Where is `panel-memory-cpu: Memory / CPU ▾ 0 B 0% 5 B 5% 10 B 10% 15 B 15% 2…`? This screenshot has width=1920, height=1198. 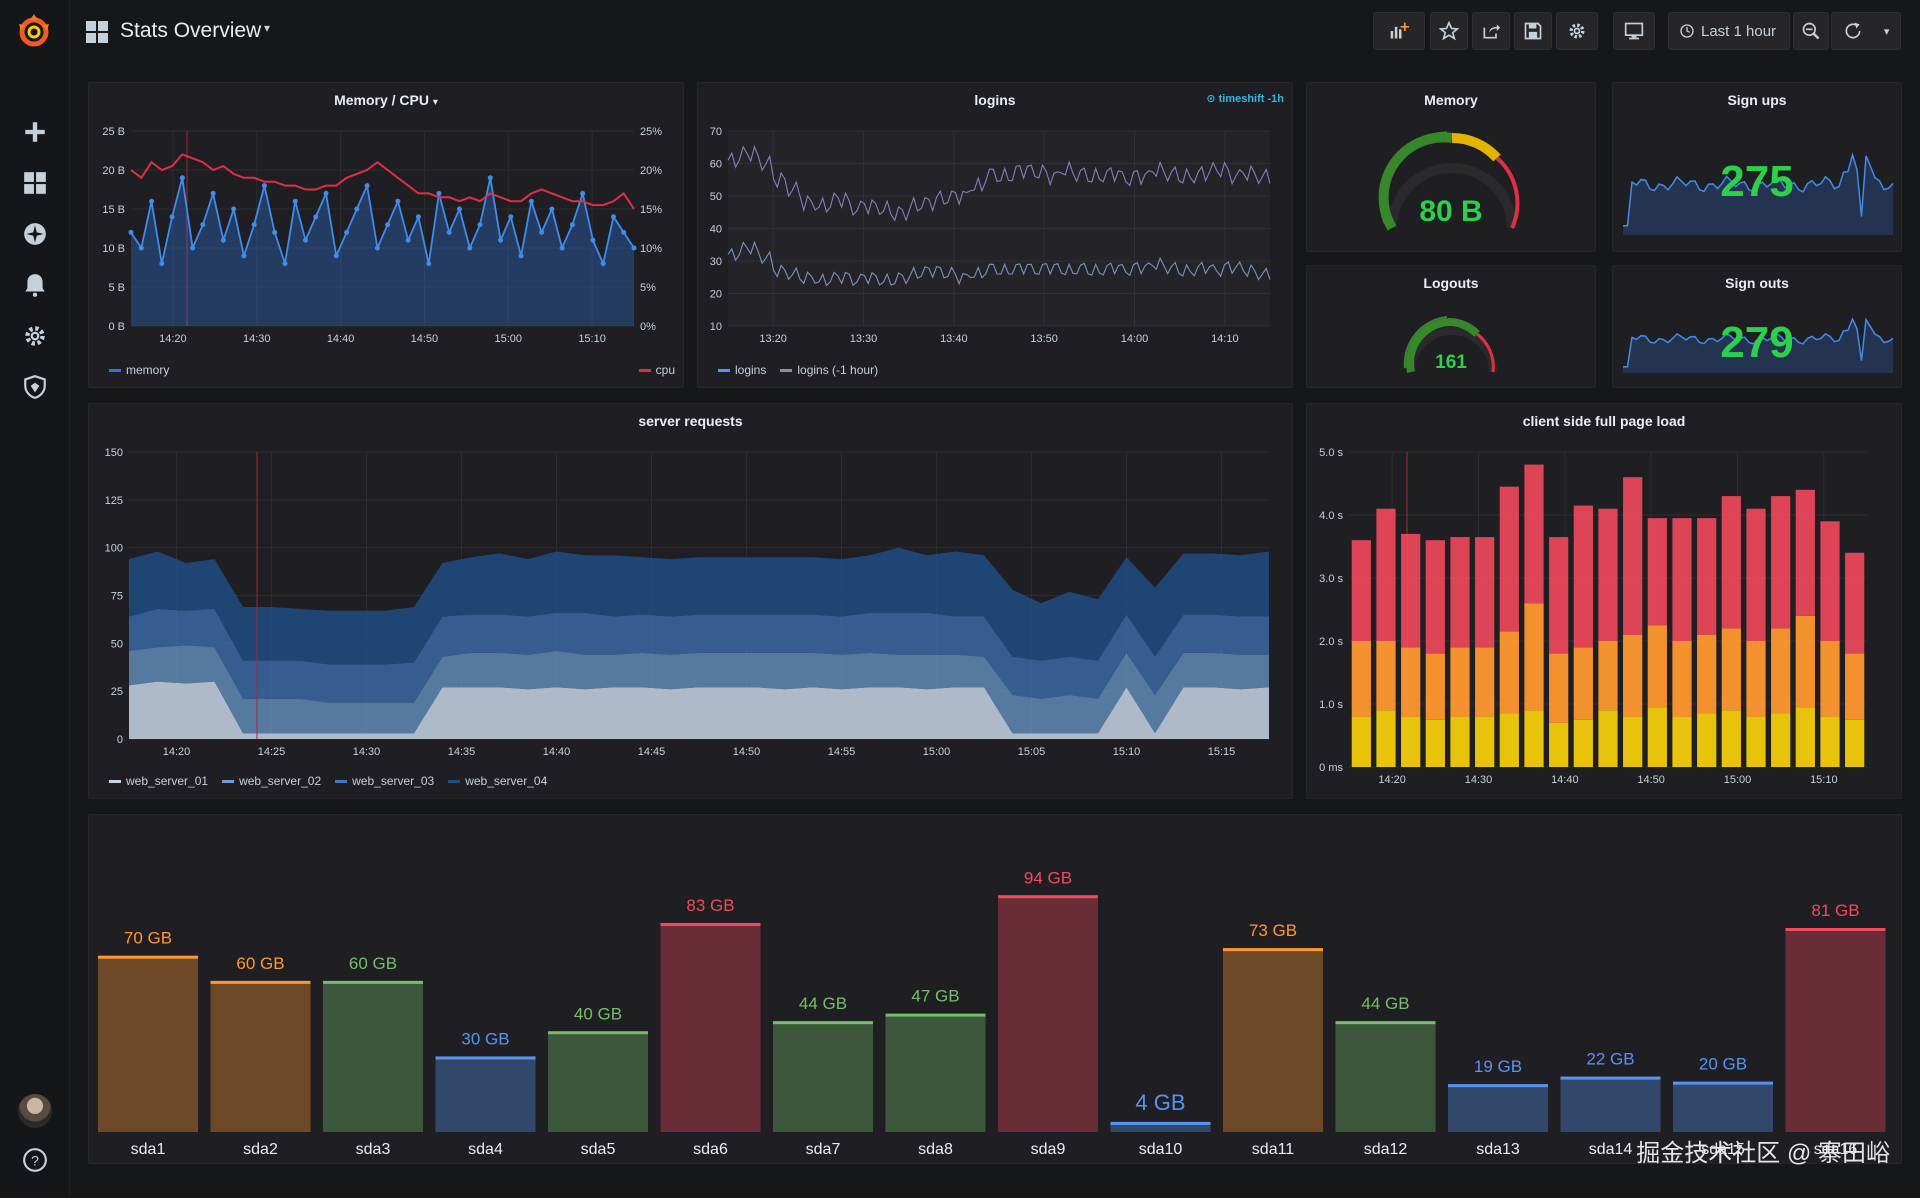 panel-memory-cpu: Memory / CPU ▾ 0 B 0% 5 B 5% 10 B 10% 15 B 15% 2… is located at coordinates (386, 235).